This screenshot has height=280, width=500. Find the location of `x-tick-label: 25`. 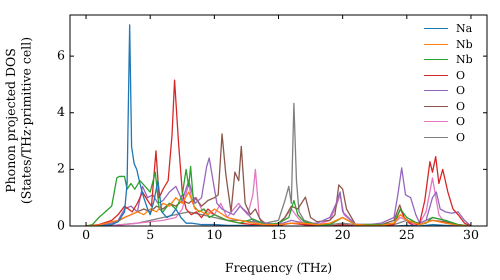

x-tick-label: 25 is located at coordinates (406, 234).